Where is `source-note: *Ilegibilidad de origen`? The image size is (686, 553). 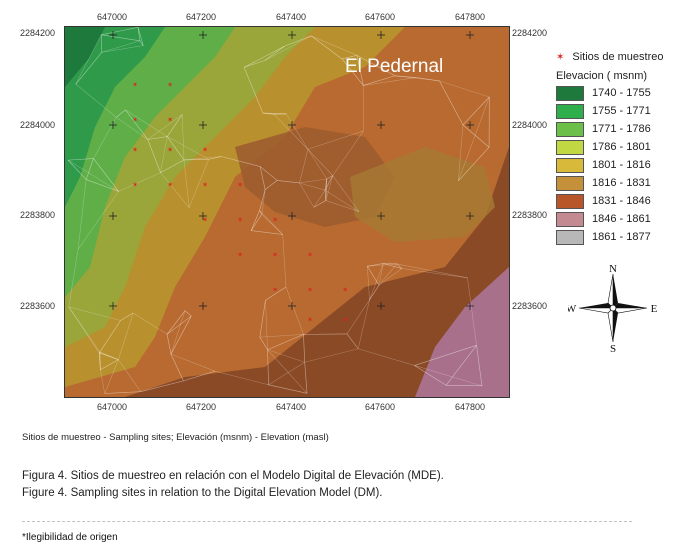 source-note: *Ilegibilidad de origen is located at coordinates (70, 537).